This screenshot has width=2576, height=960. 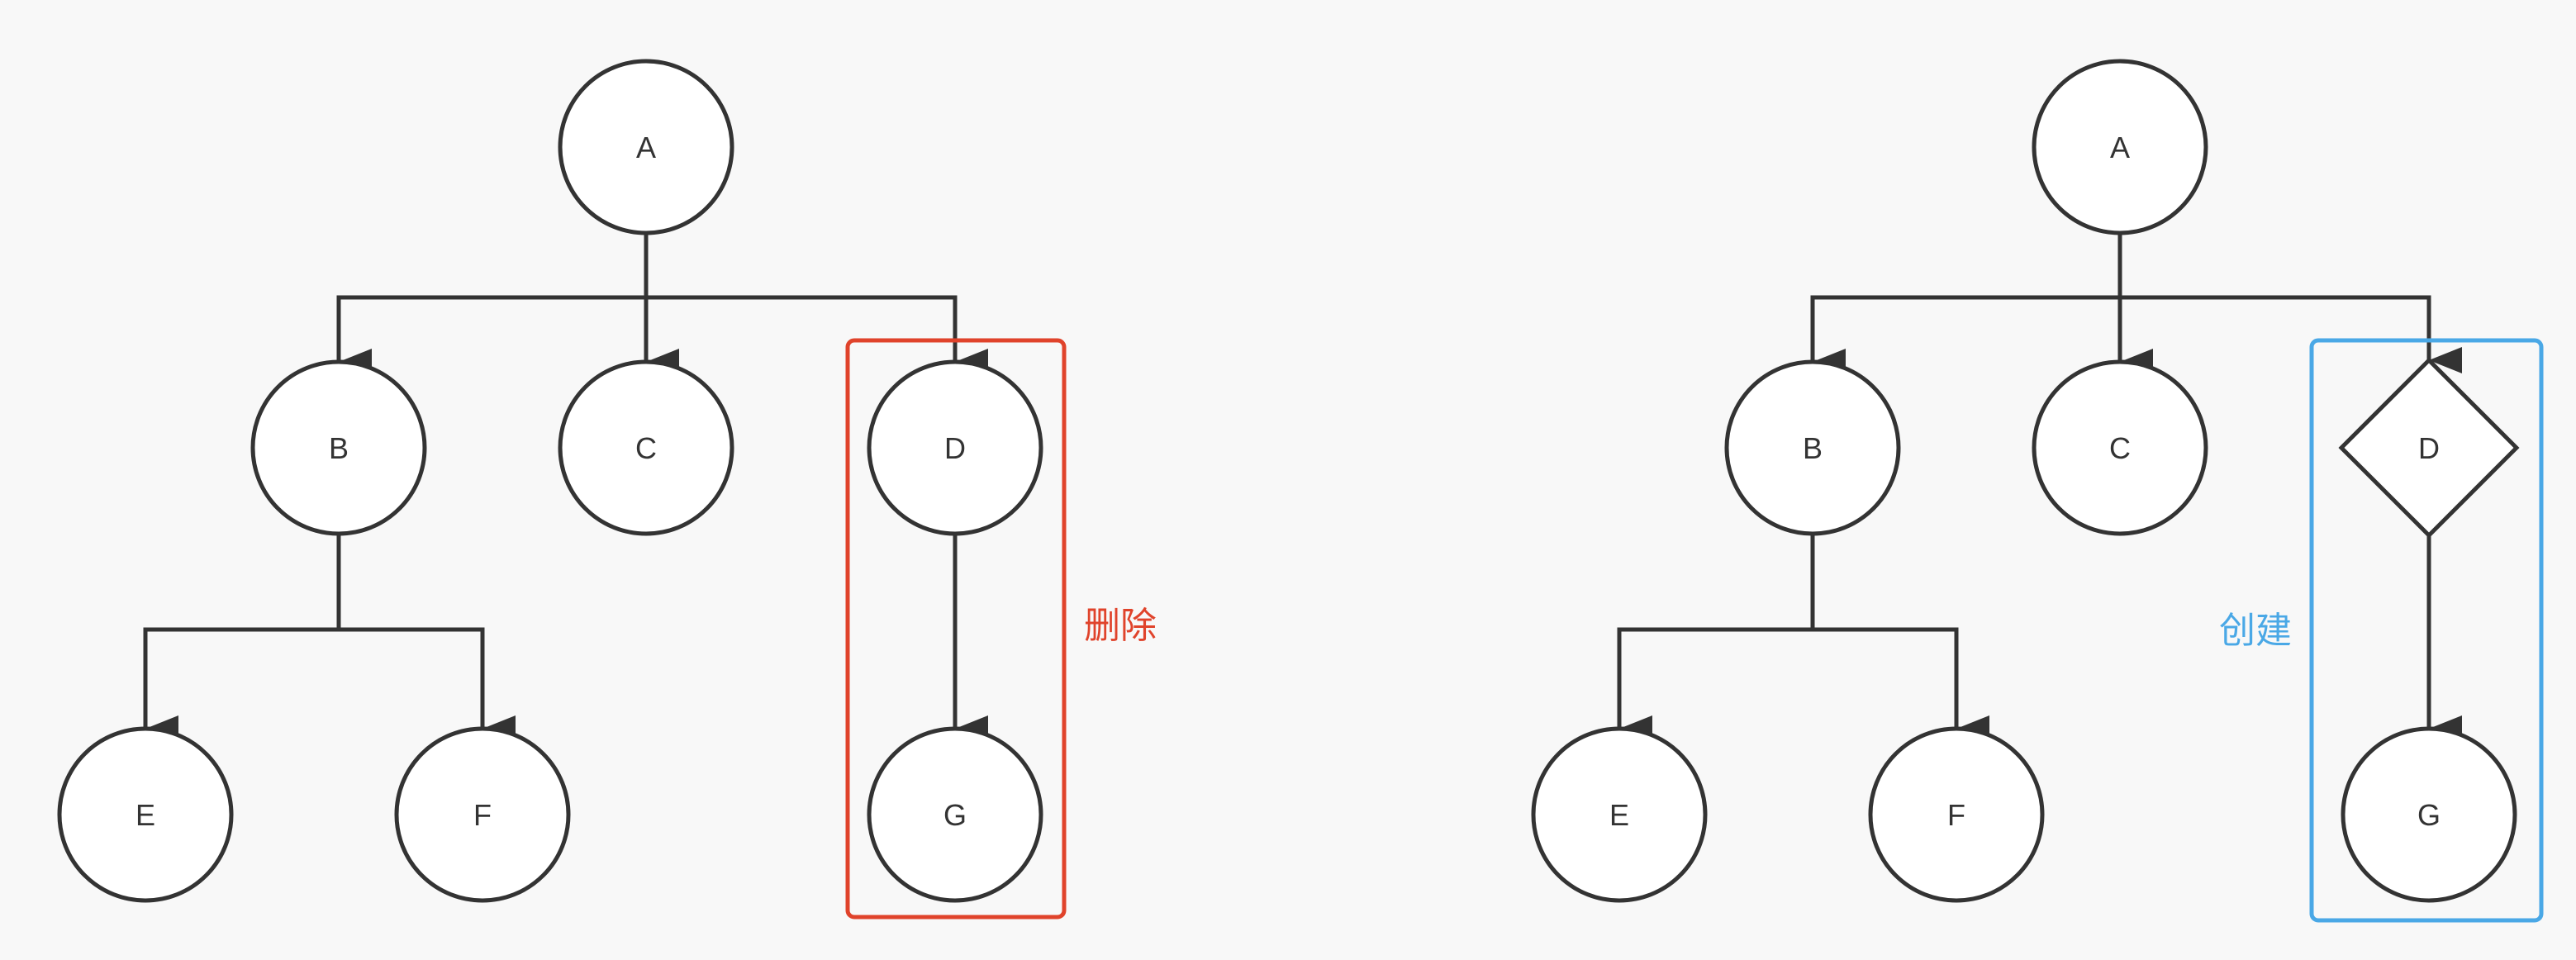 I want to click on highlight-label-after: 创建, so click(x=2255, y=631).